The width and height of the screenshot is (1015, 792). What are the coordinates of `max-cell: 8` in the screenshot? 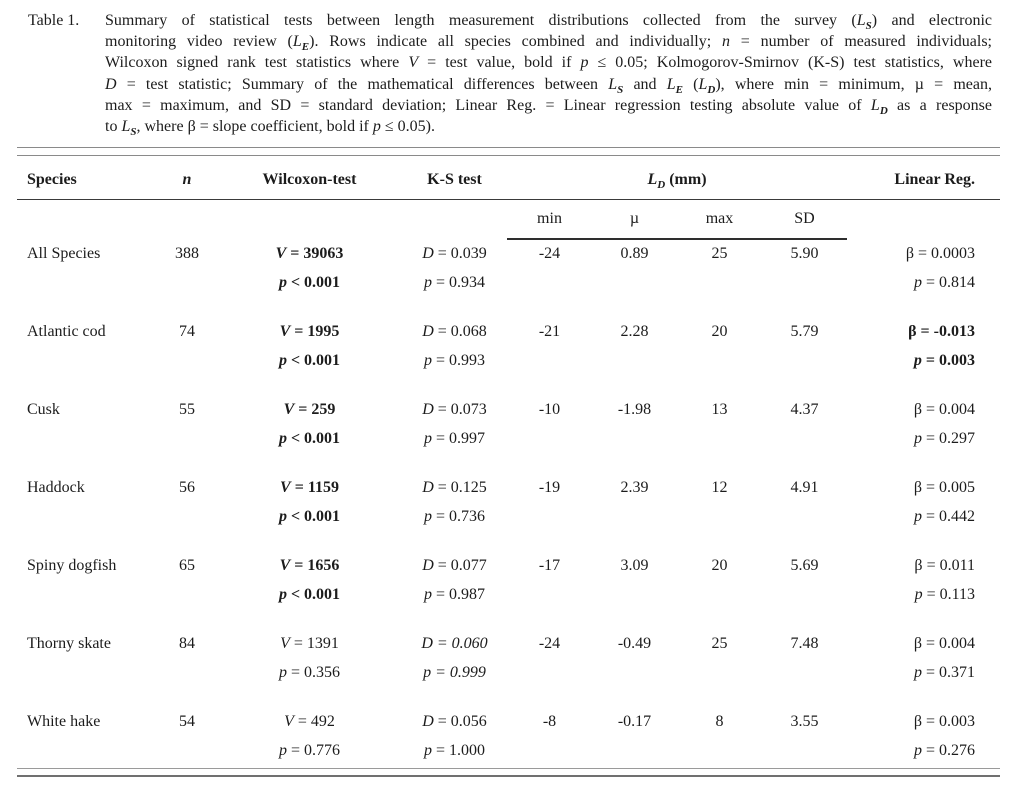 It's located at (719, 721).